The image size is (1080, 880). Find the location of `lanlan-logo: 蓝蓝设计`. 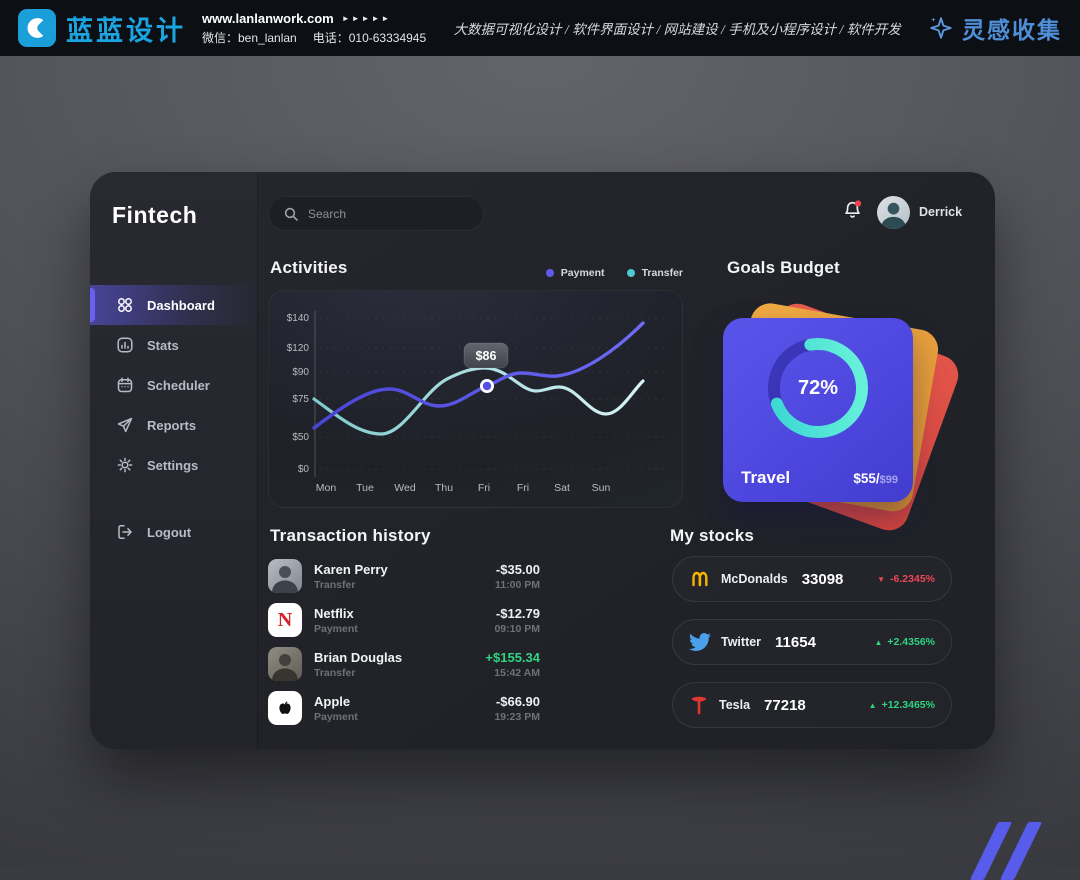

lanlan-logo: 蓝蓝设计 is located at coordinates (102, 28).